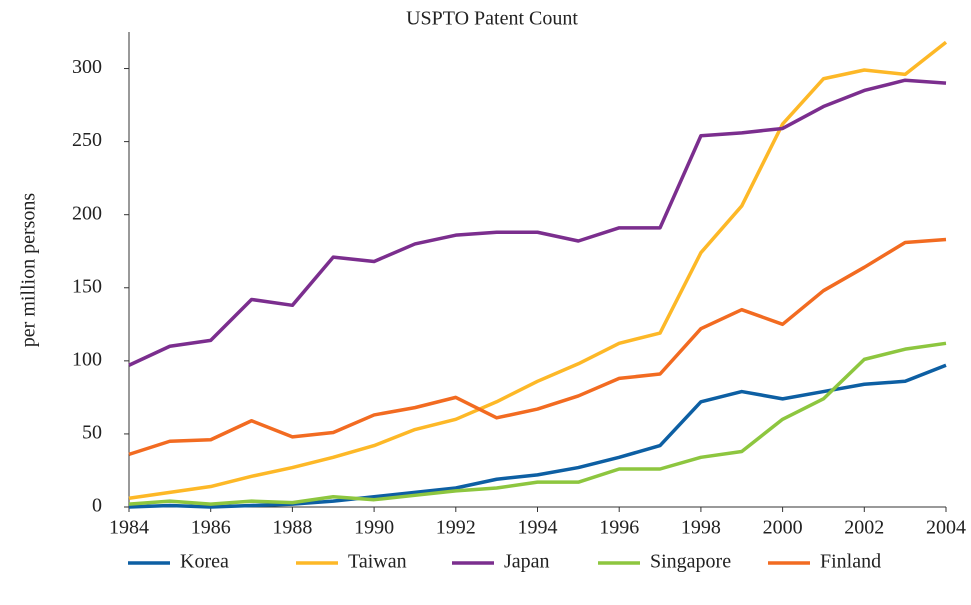 This screenshot has width=971, height=605. What do you see at coordinates (29, 270) in the screenshot?
I see `y-axis-label: per million persons` at bounding box center [29, 270].